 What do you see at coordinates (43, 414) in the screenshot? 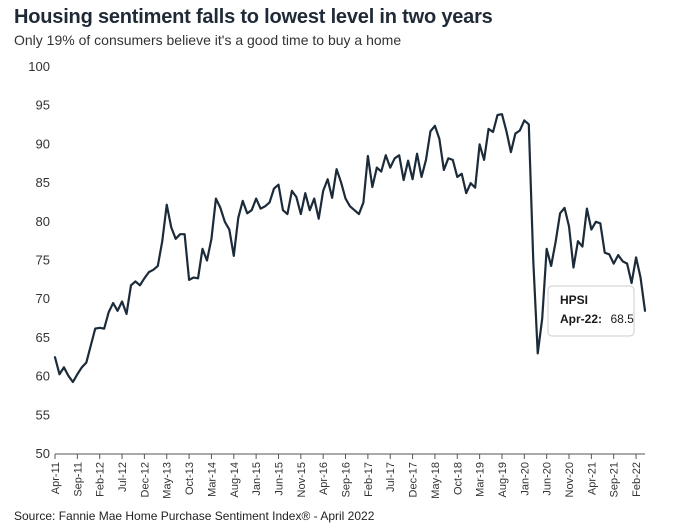
I see `y-tick-label: 55` at bounding box center [43, 414].